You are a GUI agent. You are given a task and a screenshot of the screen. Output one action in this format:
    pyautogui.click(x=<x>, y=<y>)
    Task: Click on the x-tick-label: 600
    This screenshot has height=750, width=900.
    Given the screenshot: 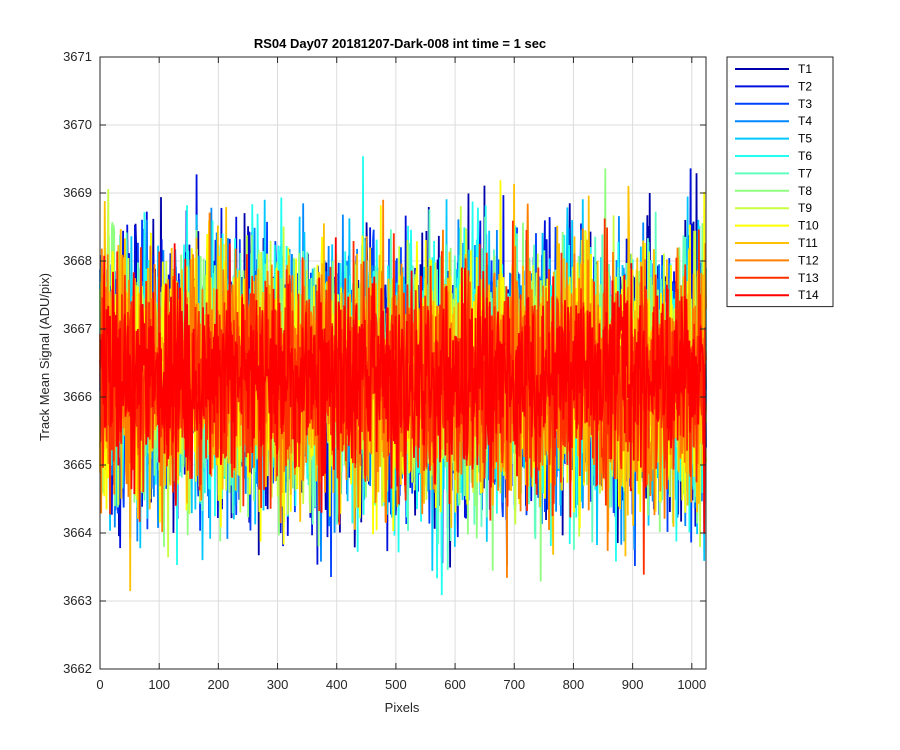 What is the action you would take?
    pyautogui.click(x=455, y=684)
    